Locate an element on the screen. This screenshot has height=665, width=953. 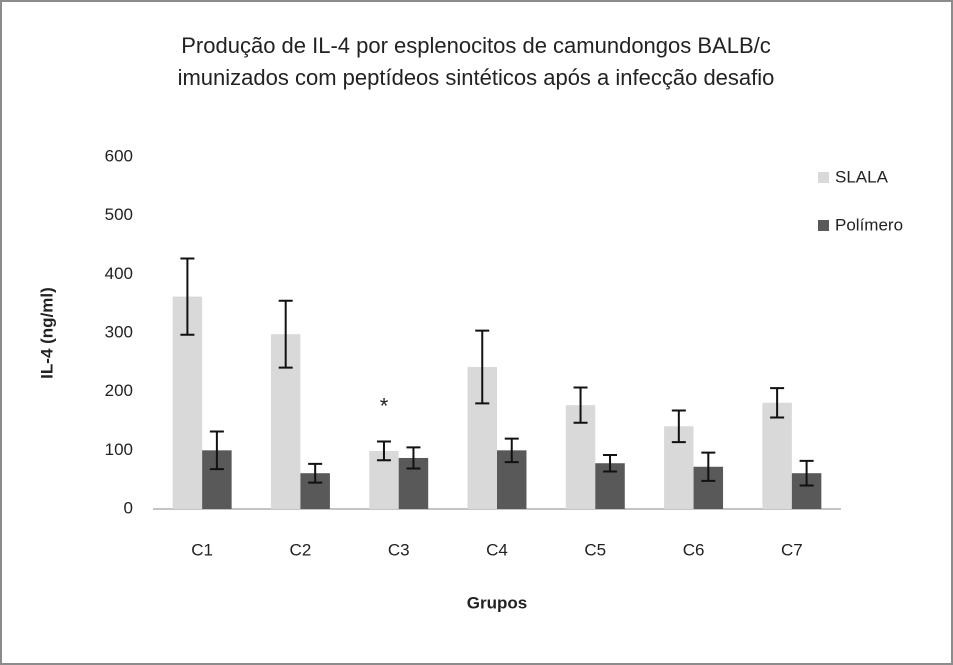
y-tick-label: 300 is located at coordinates (119, 331).